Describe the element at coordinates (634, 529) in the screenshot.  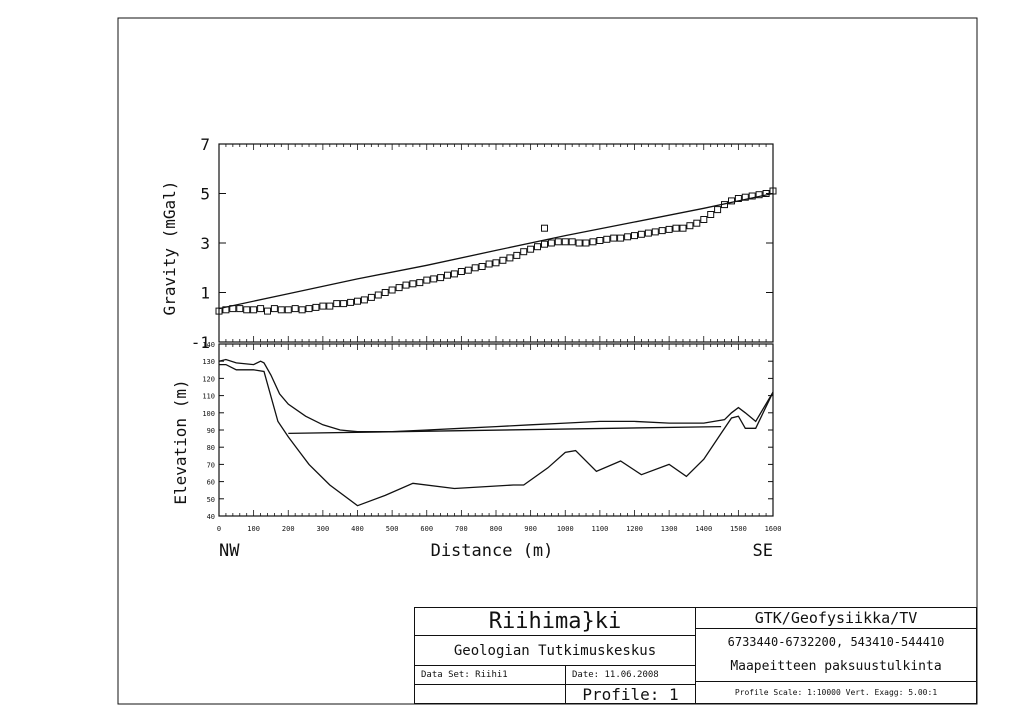
I see `elevation-x-tick-label: 1200` at that location.